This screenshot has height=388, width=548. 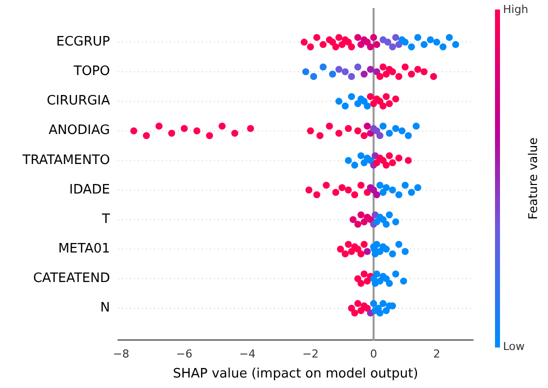 I want to click on y-tick-label: ANODIAG, so click(x=79, y=130).